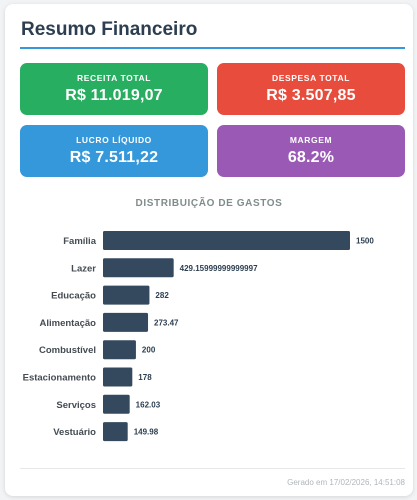  What do you see at coordinates (166, 322) in the screenshot?
I see `value-label: 273.47` at bounding box center [166, 322].